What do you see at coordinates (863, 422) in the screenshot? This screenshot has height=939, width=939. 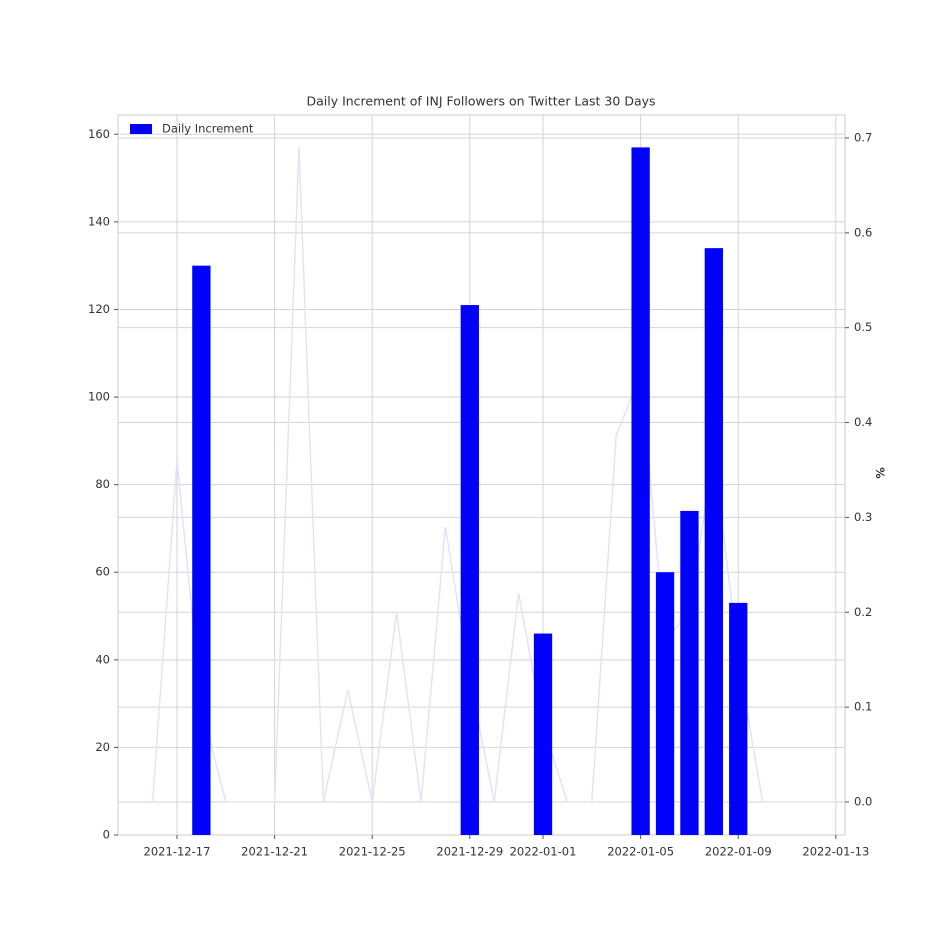 I see `y2-tick-label: 0.4` at bounding box center [863, 422].